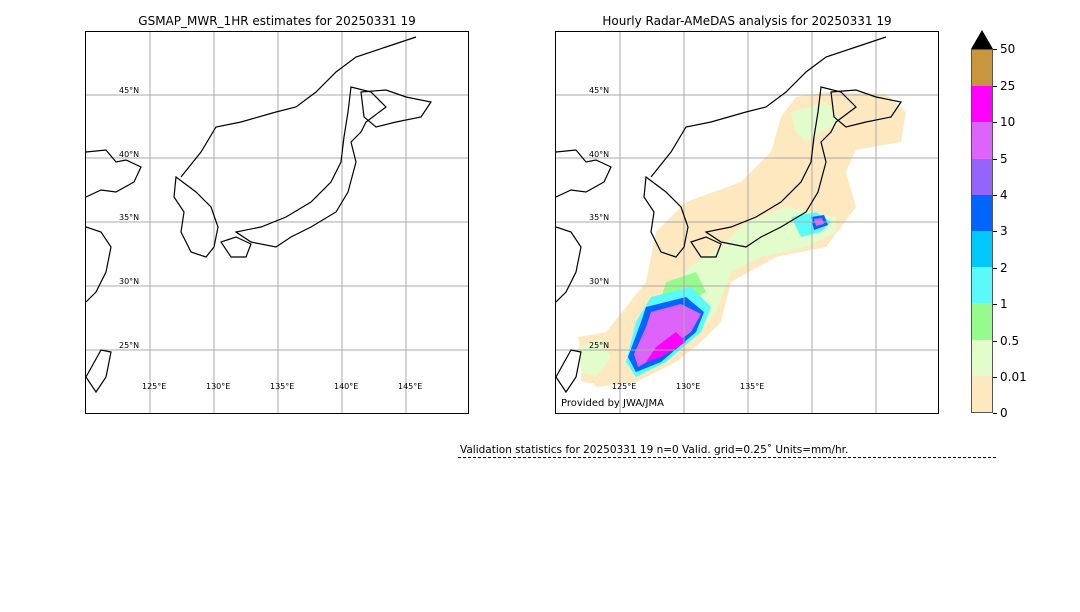 The height and width of the screenshot is (612, 1080). Describe the element at coordinates (1000, 268) in the screenshot. I see `colorbar-tick: 2` at that location.